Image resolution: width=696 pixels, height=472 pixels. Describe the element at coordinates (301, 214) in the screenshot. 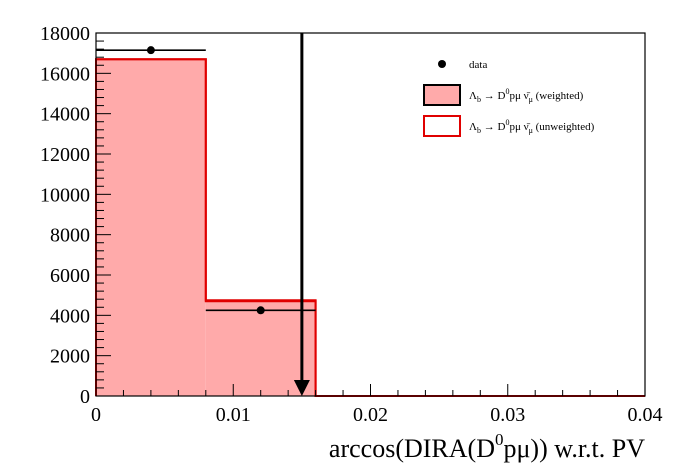

I see `cut-line-layer` at that location.